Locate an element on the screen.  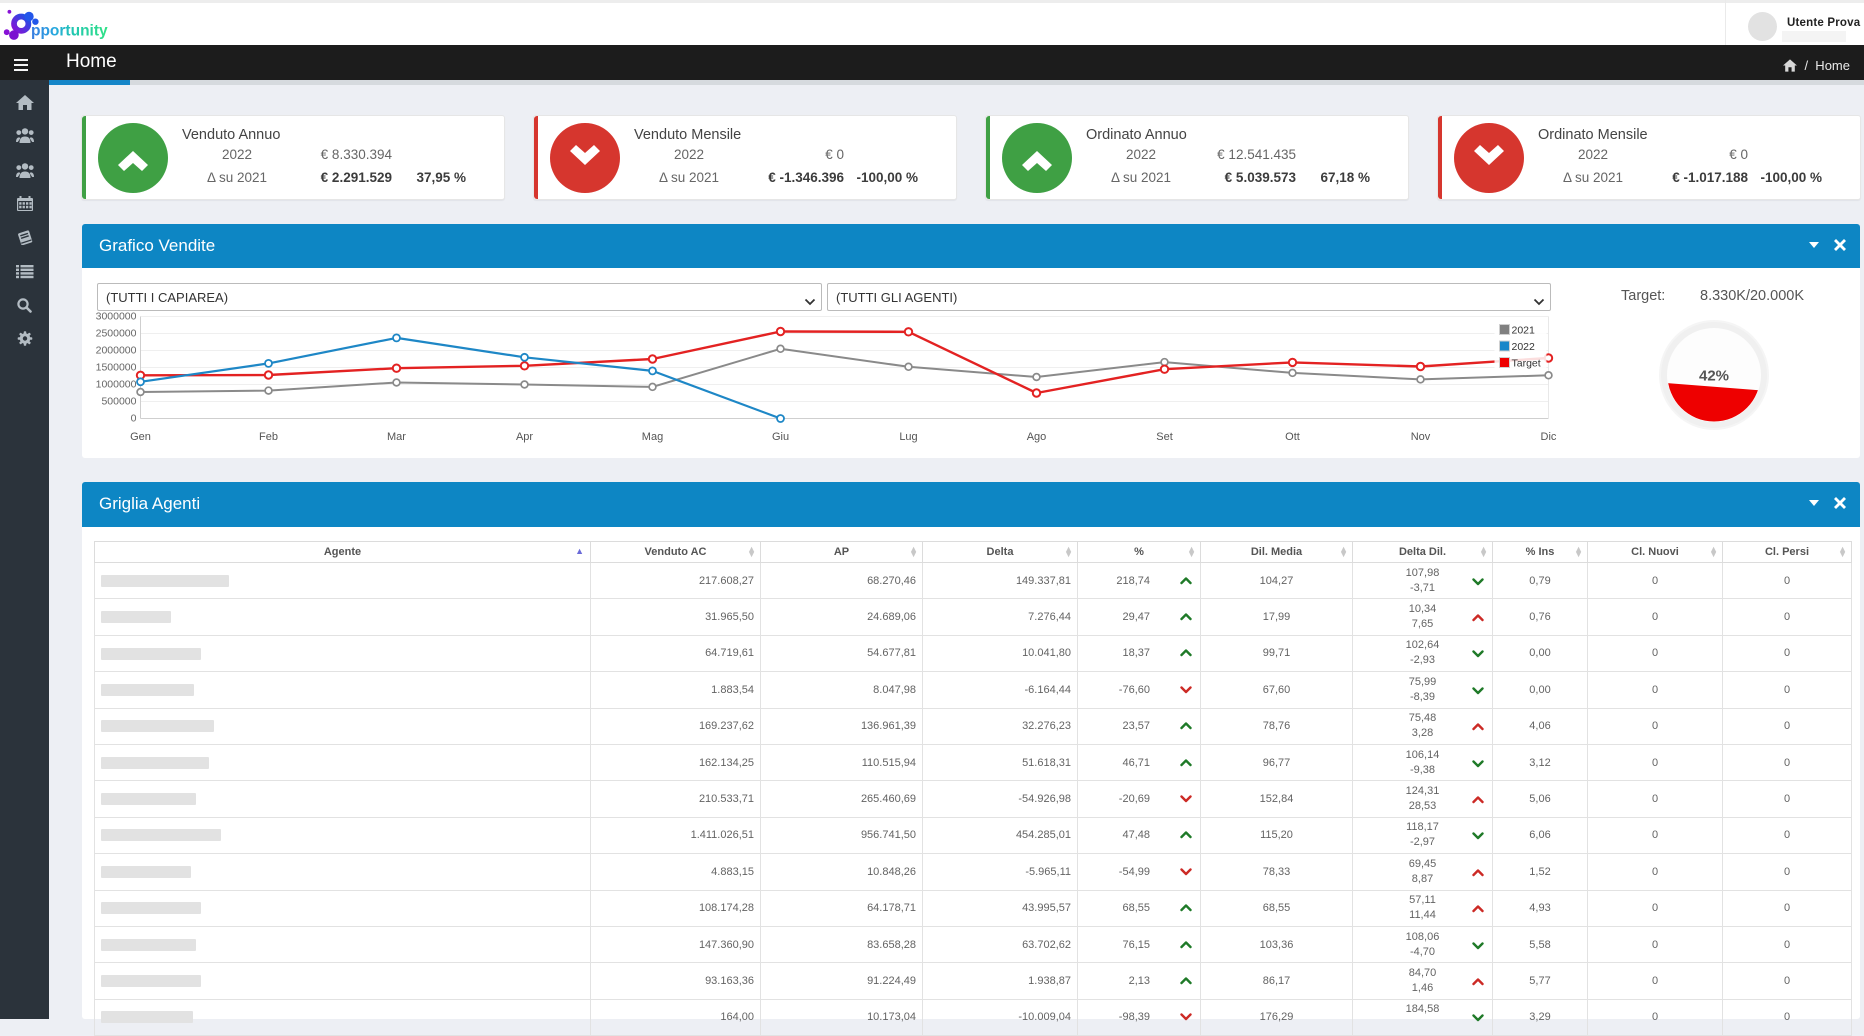
svg-text: 42% is located at coordinates (1714, 376).